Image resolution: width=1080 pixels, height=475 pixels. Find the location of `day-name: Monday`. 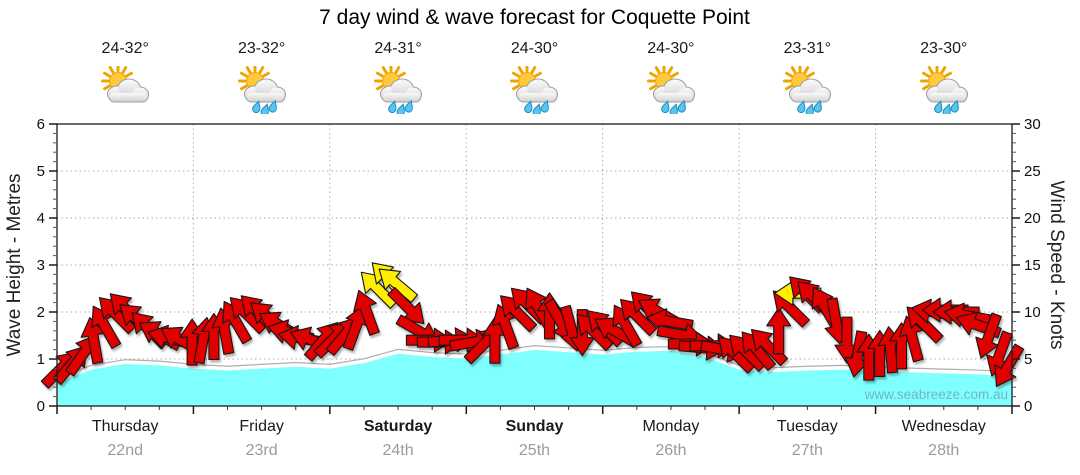

day-name: Monday is located at coordinates (671, 426).